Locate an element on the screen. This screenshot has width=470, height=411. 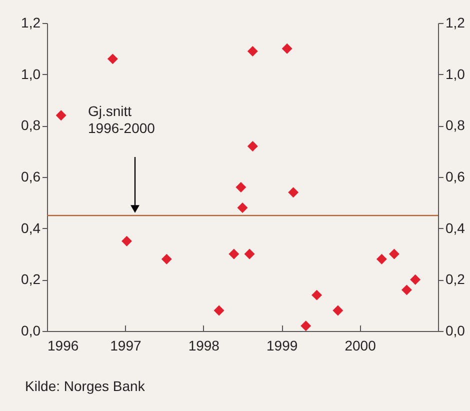
x-tick-label: 1999 is located at coordinates (282, 346).